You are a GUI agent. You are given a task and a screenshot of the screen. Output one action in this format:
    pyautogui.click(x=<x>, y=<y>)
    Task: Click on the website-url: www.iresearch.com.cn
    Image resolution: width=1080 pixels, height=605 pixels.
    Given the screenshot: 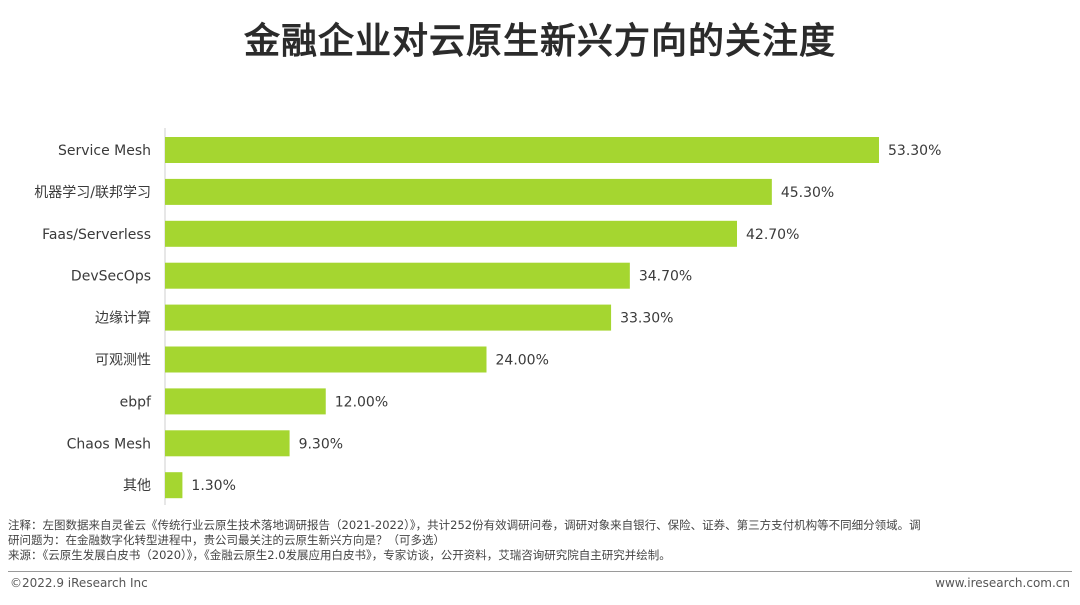 What is the action you would take?
    pyautogui.click(x=1002, y=583)
    